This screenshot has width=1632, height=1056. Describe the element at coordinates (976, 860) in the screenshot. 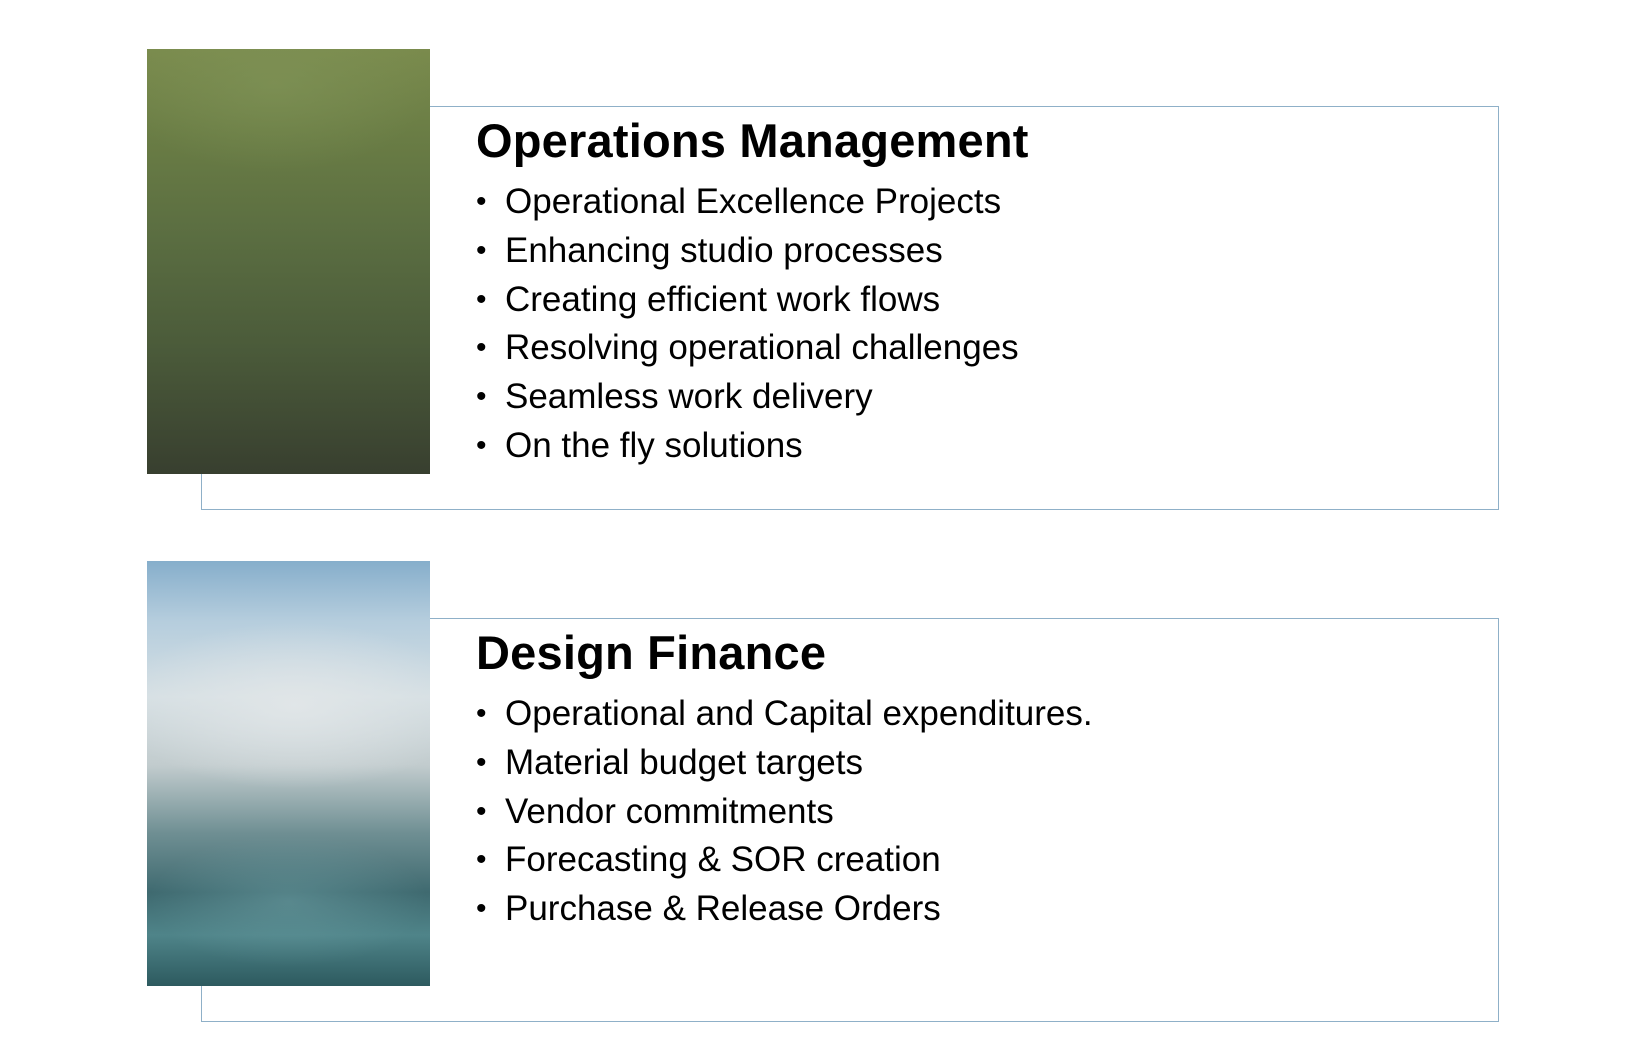

I see `bullet-item: Forecasting & SOR creation` at that location.